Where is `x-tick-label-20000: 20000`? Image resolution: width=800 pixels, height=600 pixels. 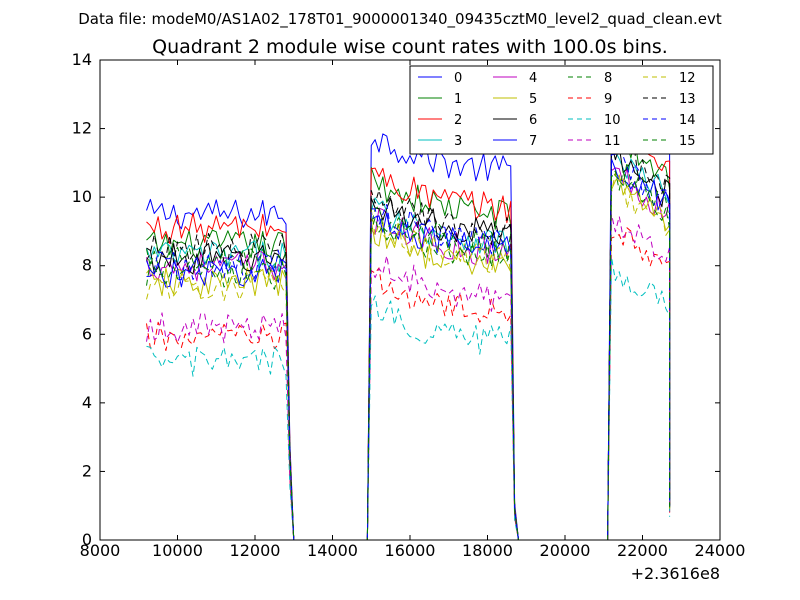 x-tick-label-20000: 20000 is located at coordinates (565, 550).